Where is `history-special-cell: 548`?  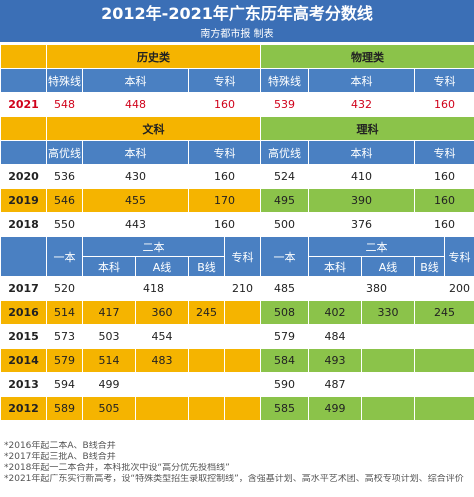
history-special-cell: 548 is located at coordinates (64, 104).